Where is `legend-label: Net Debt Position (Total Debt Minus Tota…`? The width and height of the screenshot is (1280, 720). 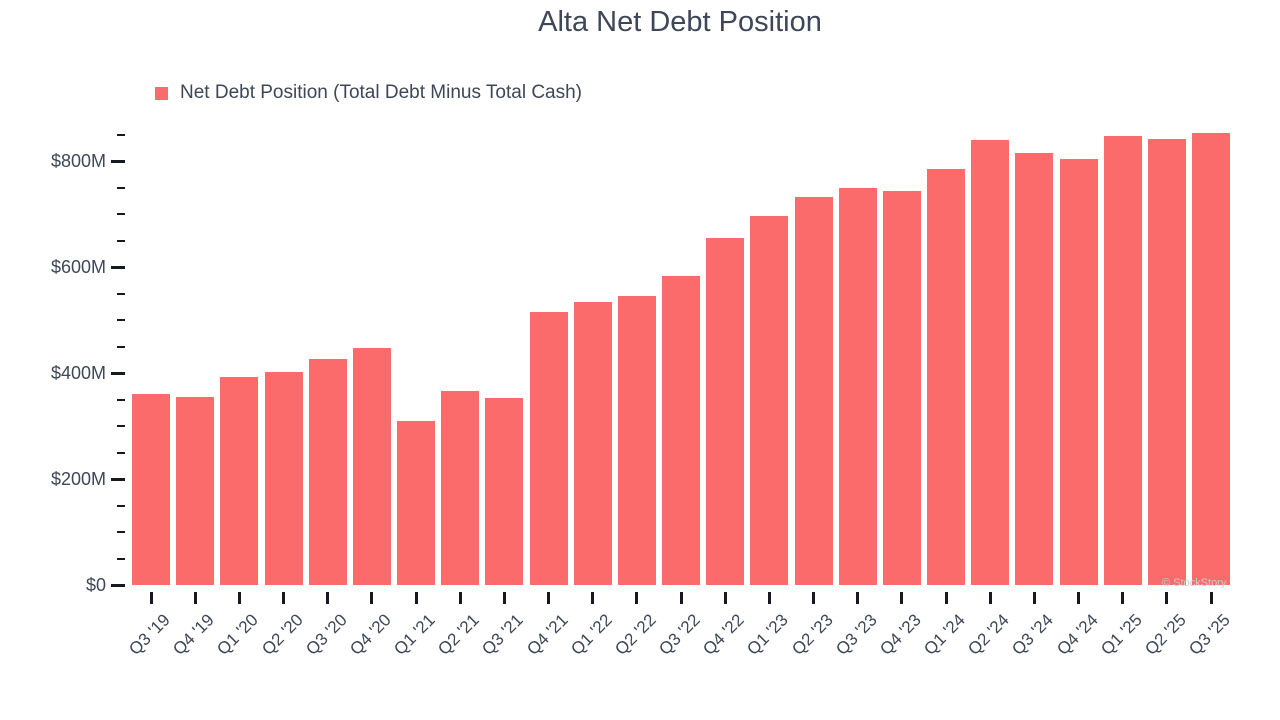
legend-label: Net Debt Position (Total Debt Minus Tota… is located at coordinates (381, 92).